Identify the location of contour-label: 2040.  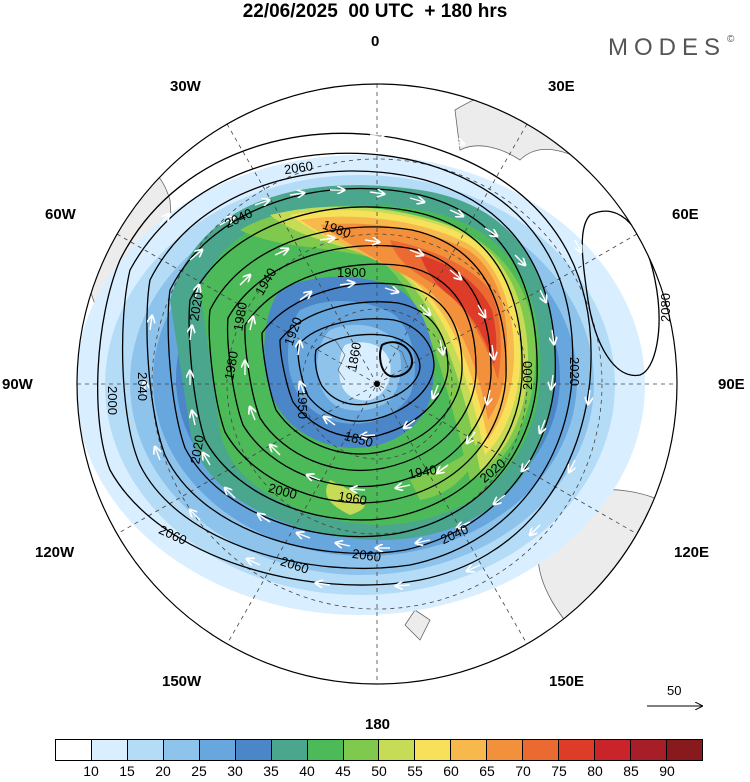
(142, 386).